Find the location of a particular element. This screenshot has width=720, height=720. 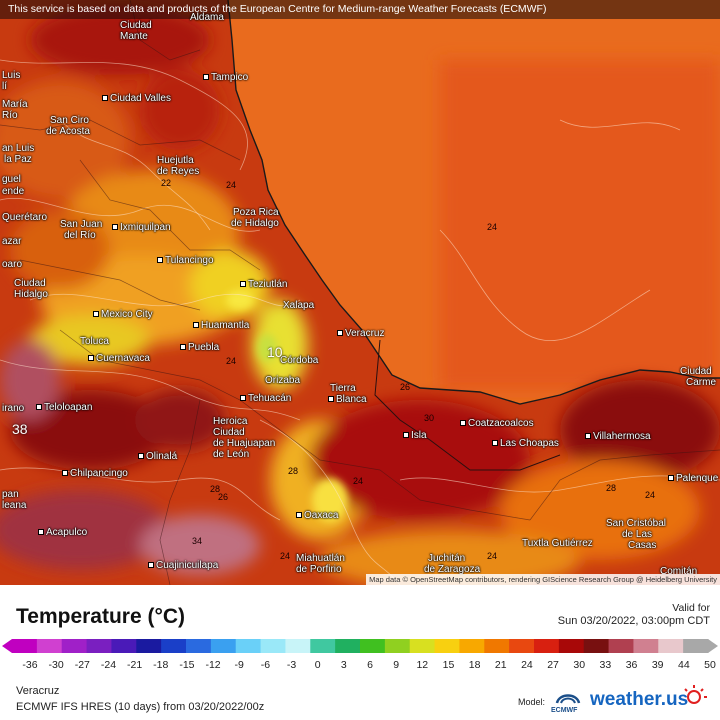

city-label: Teloloapan is located at coordinates (64, 407).